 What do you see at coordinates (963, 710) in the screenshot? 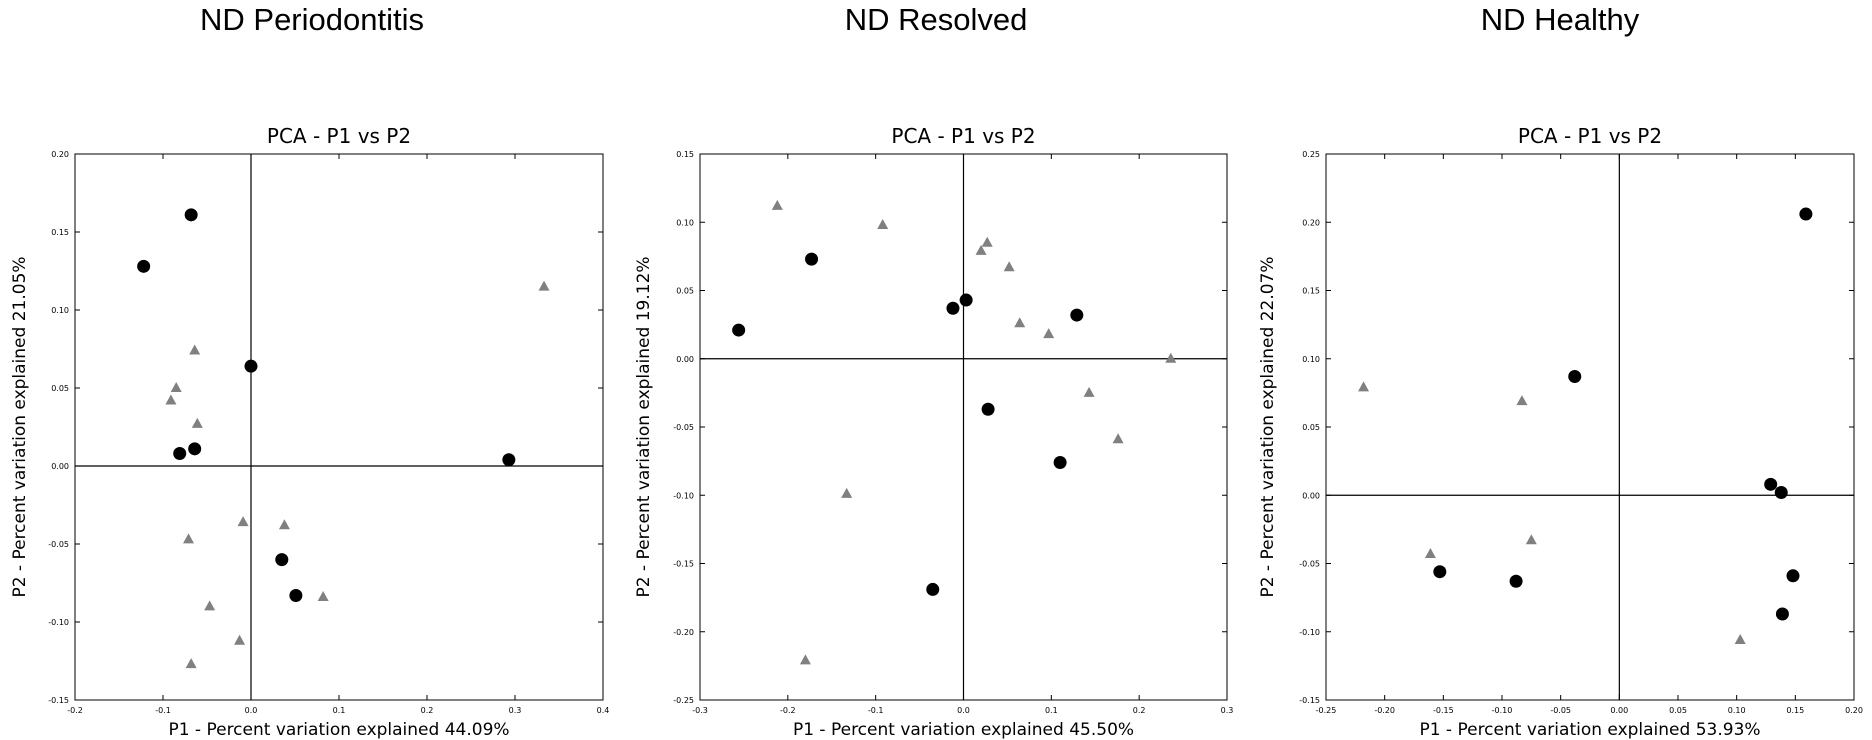
I see `x-tick-label: 0.0` at bounding box center [963, 710].